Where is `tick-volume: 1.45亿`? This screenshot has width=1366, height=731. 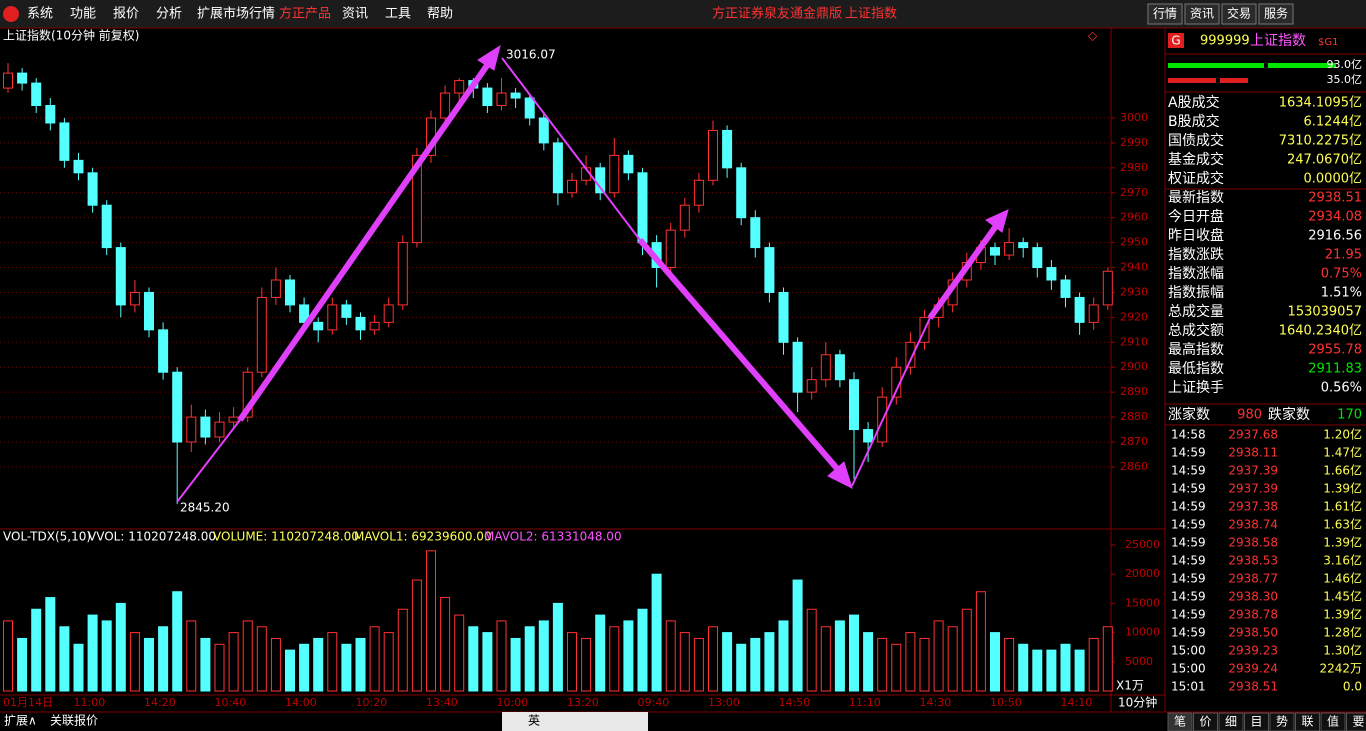 tick-volume: 1.45亿 is located at coordinates (1342, 596).